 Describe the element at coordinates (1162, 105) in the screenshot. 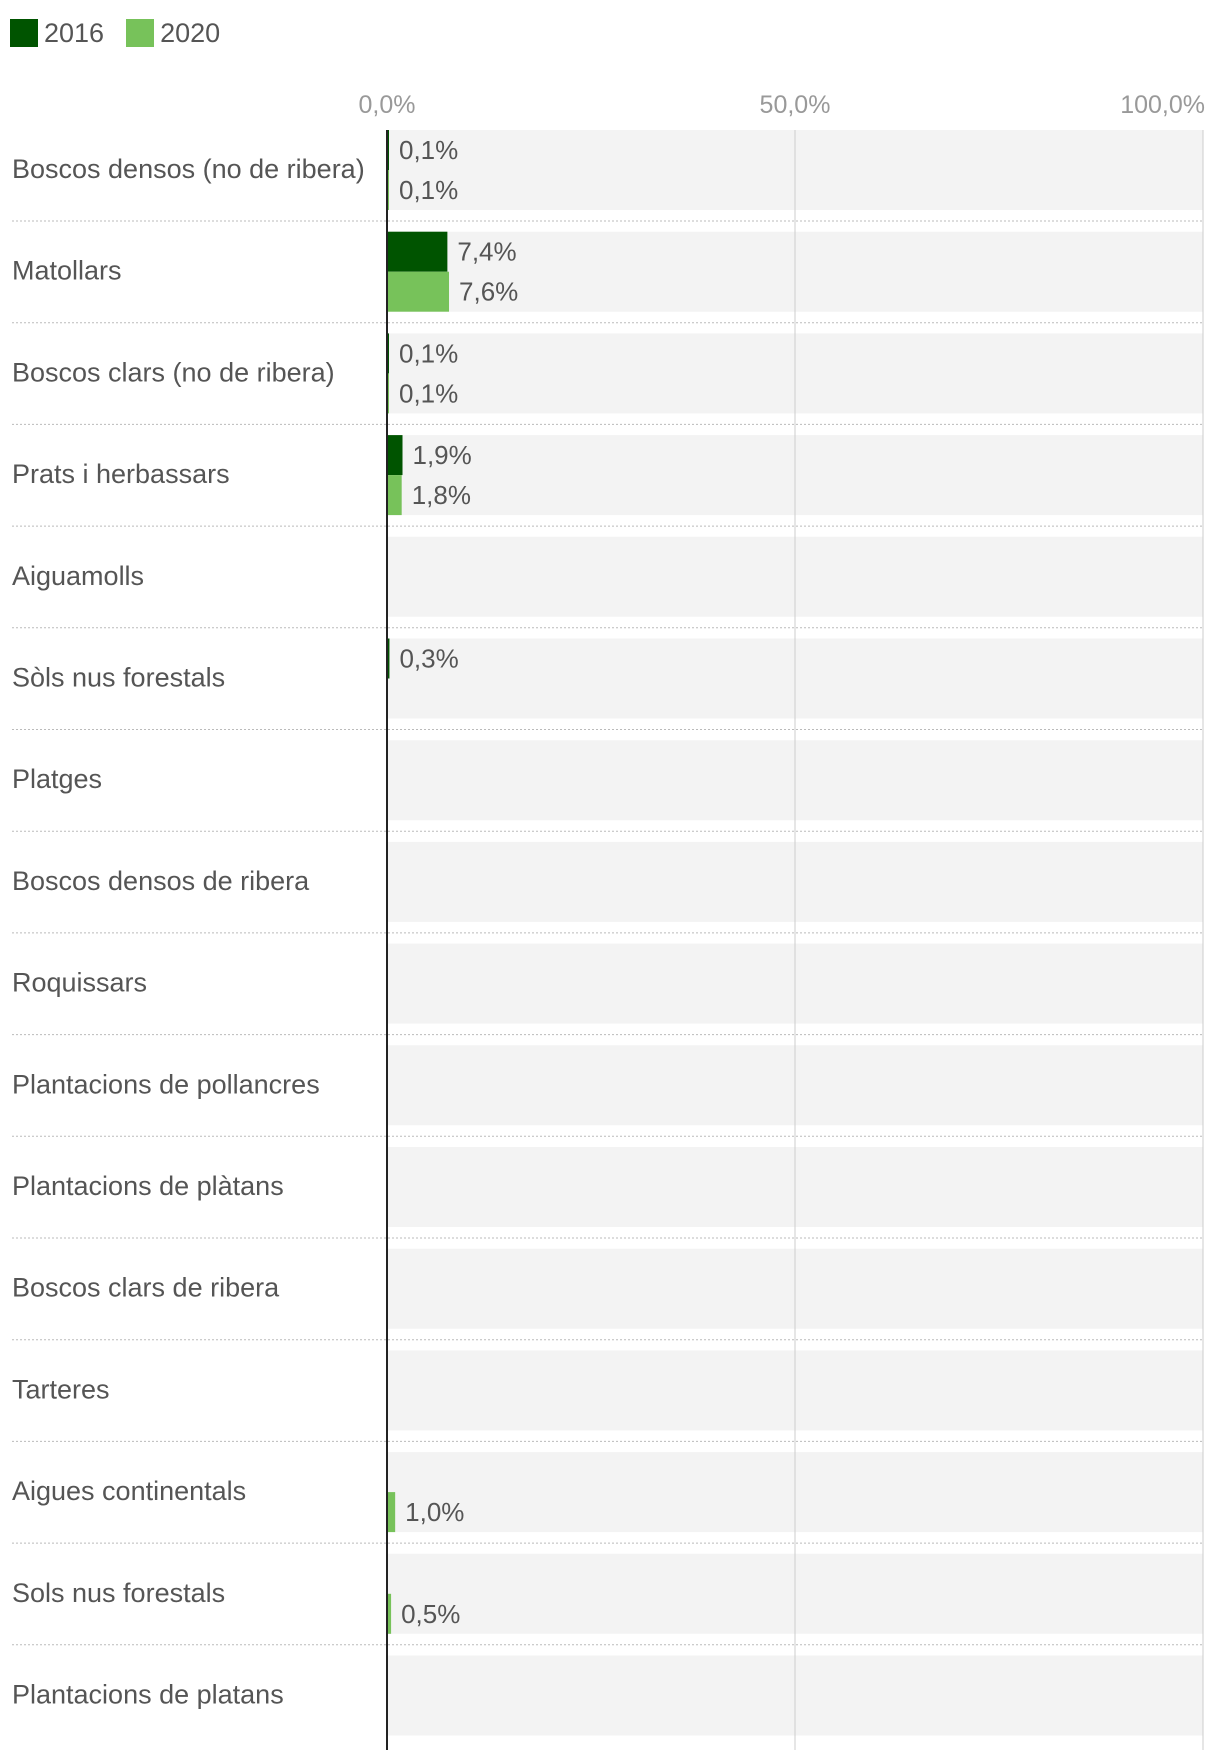

I see `tick-label: 100,0%` at that location.